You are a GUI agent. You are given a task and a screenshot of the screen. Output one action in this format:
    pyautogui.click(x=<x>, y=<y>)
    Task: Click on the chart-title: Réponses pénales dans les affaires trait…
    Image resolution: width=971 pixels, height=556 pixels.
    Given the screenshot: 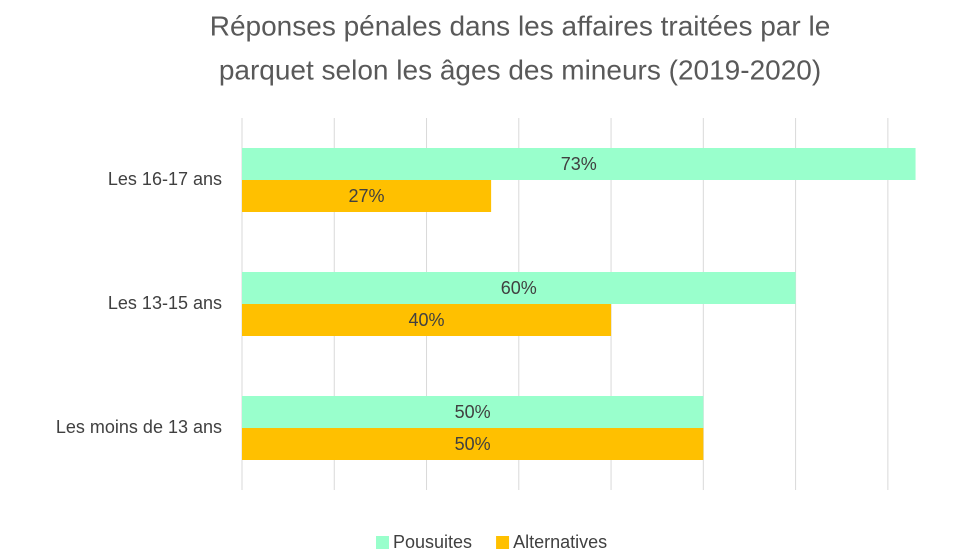 What is the action you would take?
    pyautogui.click(x=520, y=25)
    